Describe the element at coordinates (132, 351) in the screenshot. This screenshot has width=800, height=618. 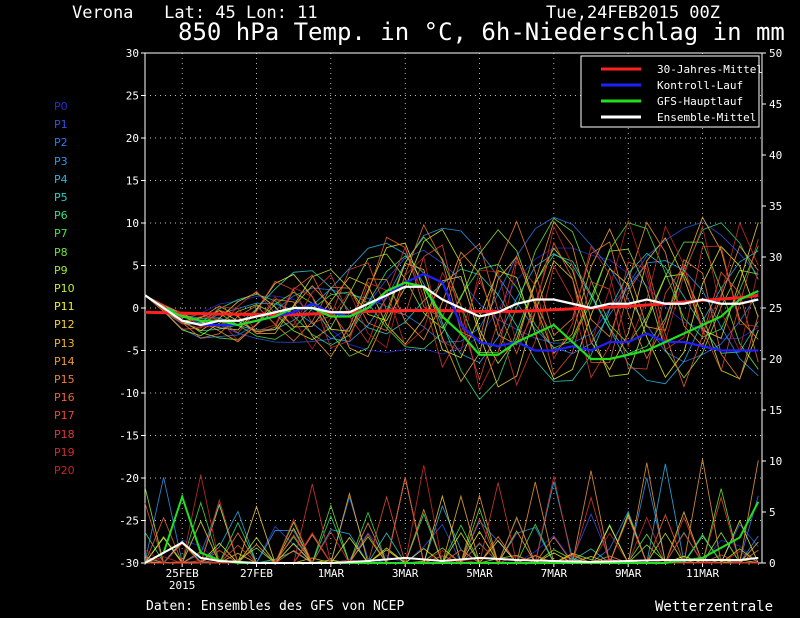
I see `y-left-tick-label: -5` at that location.